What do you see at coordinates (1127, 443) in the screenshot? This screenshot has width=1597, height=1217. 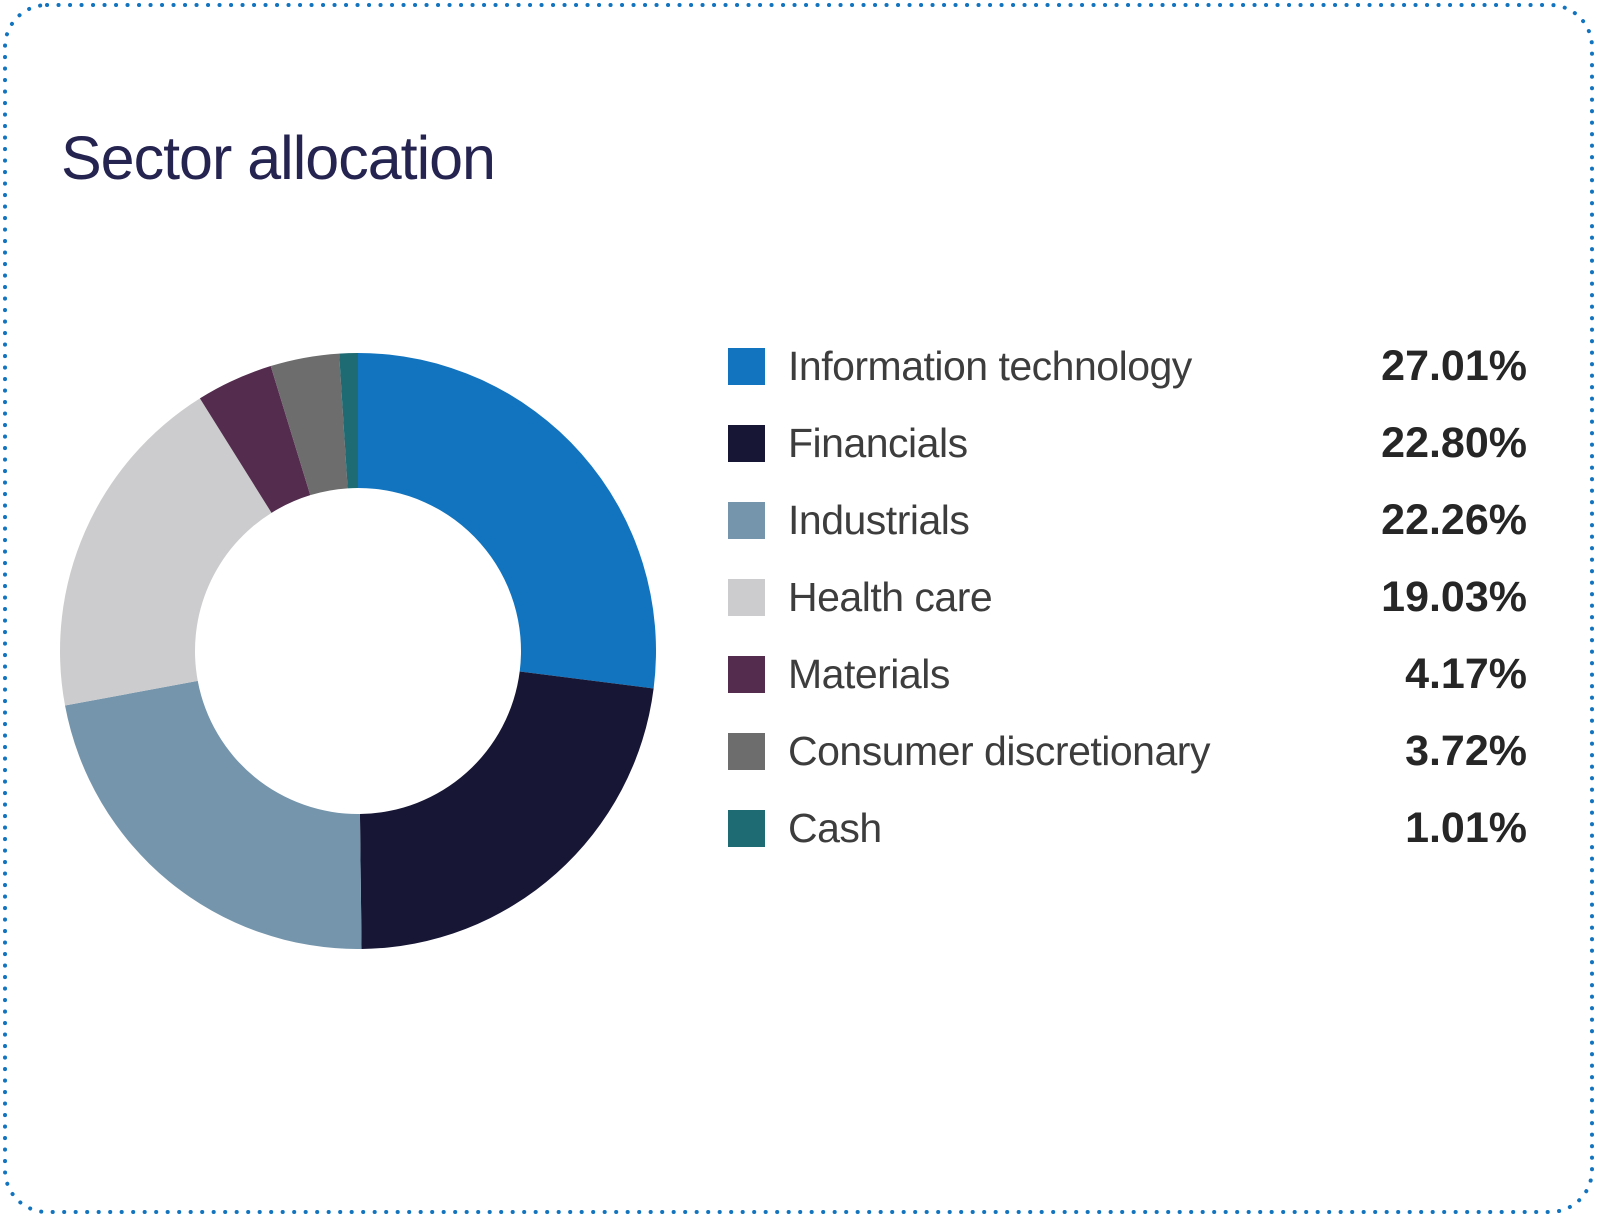 I see `legend-row: Financials 22.80%` at bounding box center [1127, 443].